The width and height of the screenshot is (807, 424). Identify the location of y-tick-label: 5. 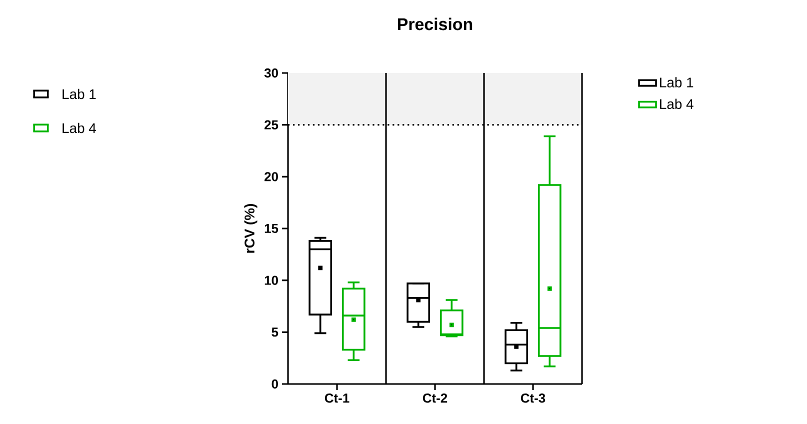
(275, 332).